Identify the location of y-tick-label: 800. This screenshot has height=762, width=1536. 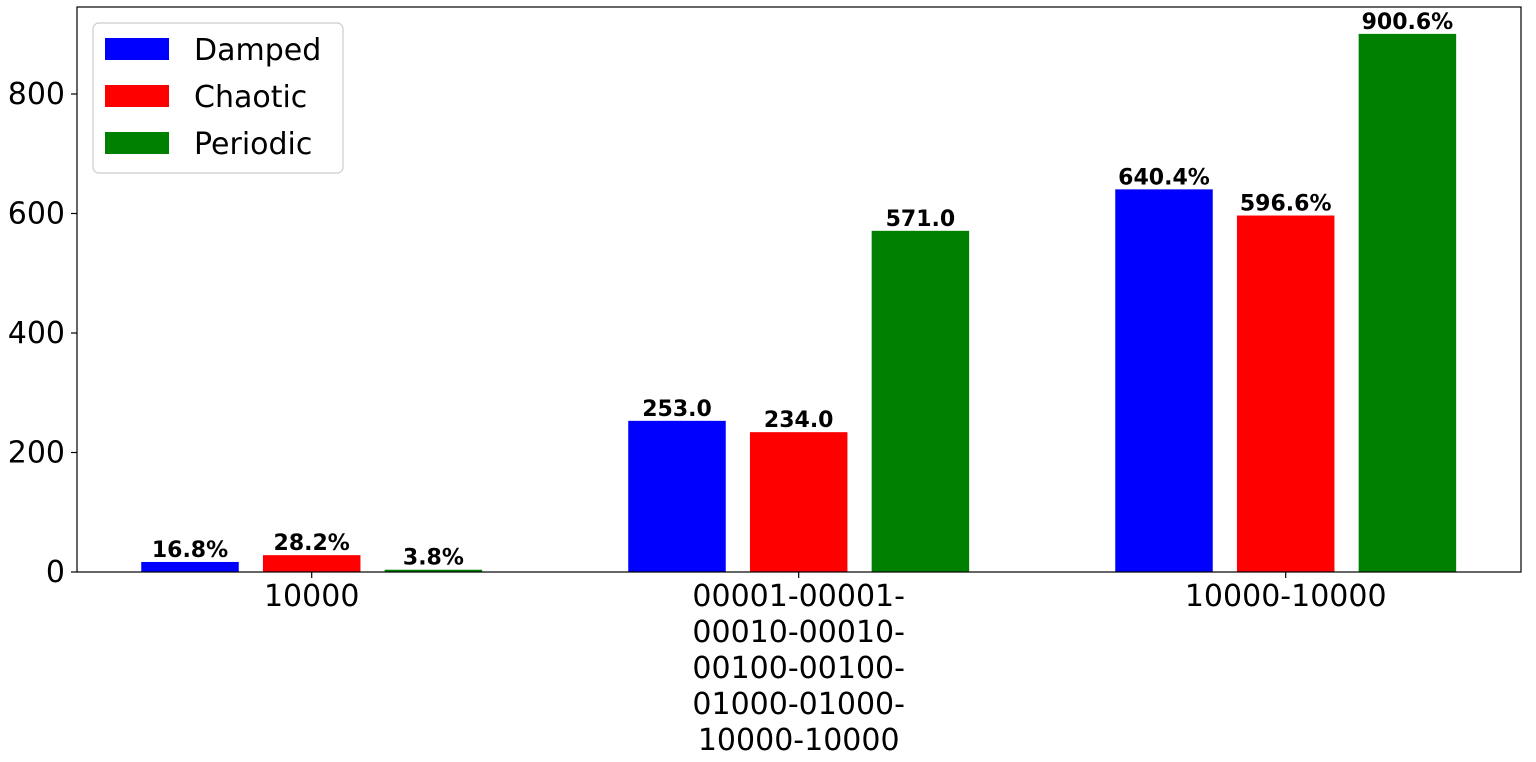
(36, 94).